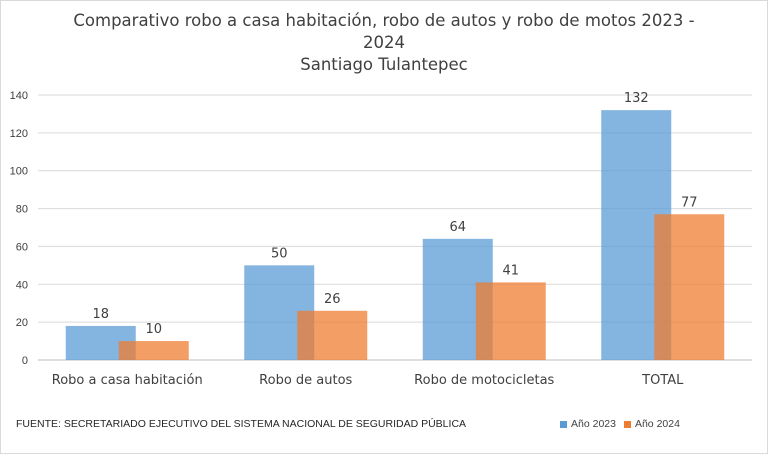 The image size is (768, 454). What do you see at coordinates (620, 424) in the screenshot?
I see `legend: Año 2023 Año 2024` at bounding box center [620, 424].